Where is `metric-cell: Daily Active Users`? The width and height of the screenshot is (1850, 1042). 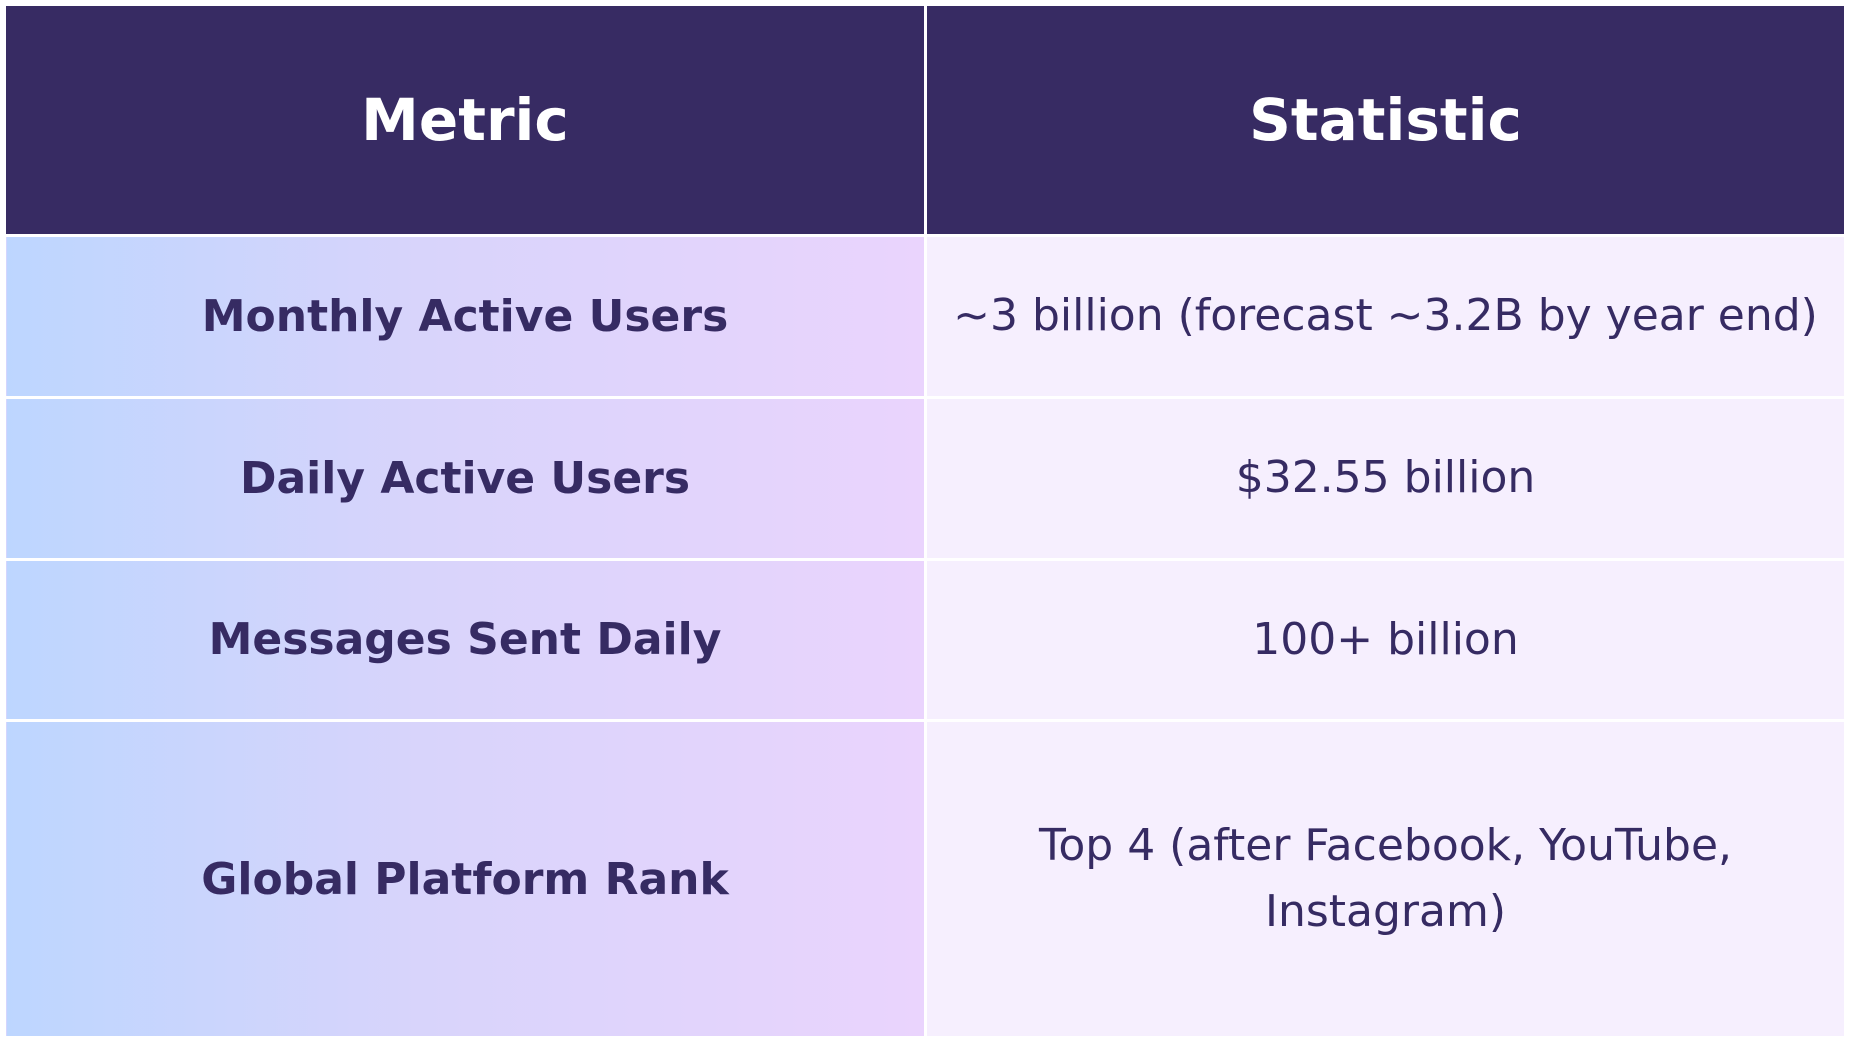 metric-cell: Daily Active Users is located at coordinates (465, 478).